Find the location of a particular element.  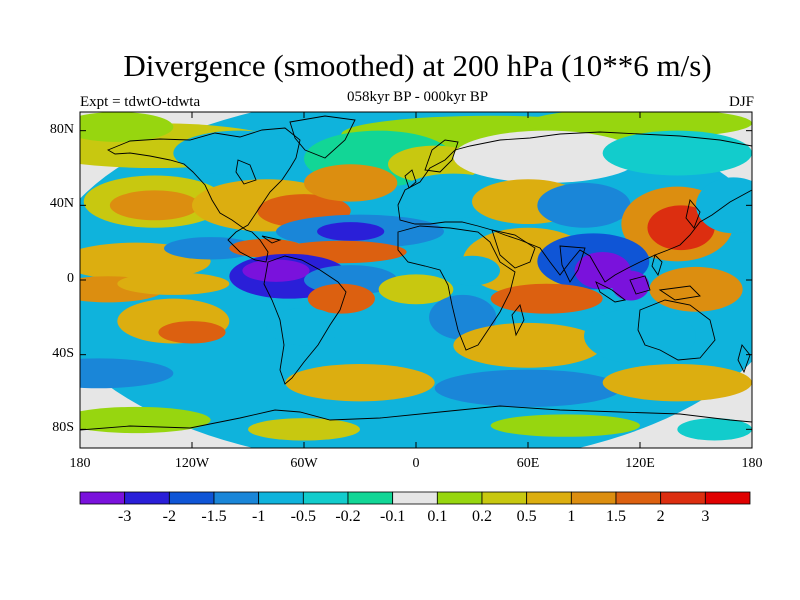

coastline-japan is located at coordinates (693, 214).